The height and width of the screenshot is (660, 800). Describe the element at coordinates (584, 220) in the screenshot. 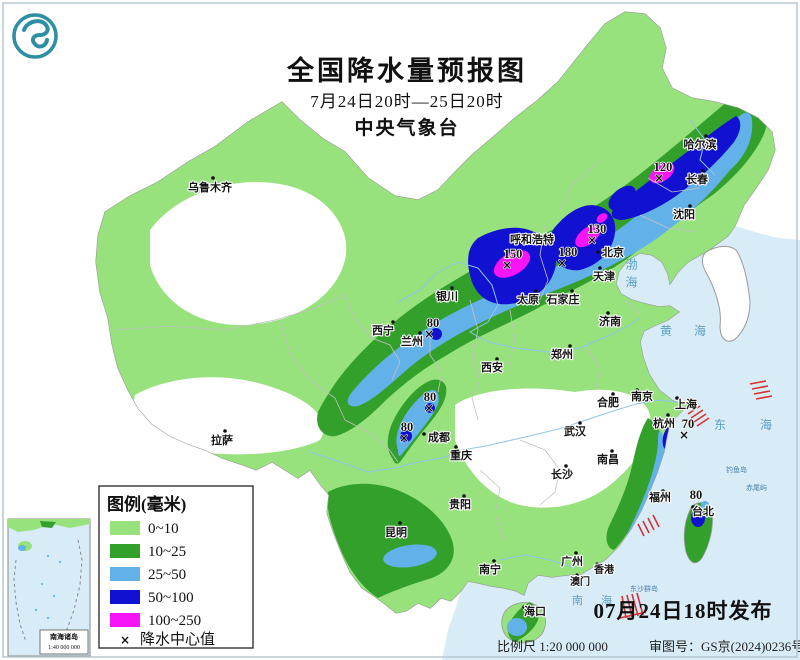

I see `rain-100-250-layer` at that location.